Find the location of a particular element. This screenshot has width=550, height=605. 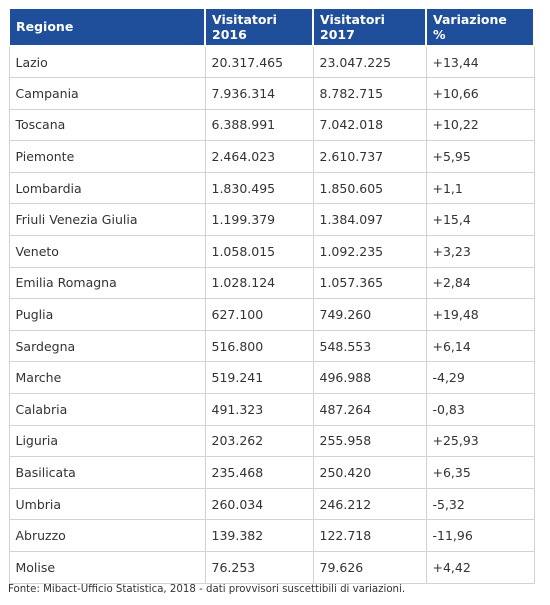

cell-region: Molise is located at coordinates (107, 567).